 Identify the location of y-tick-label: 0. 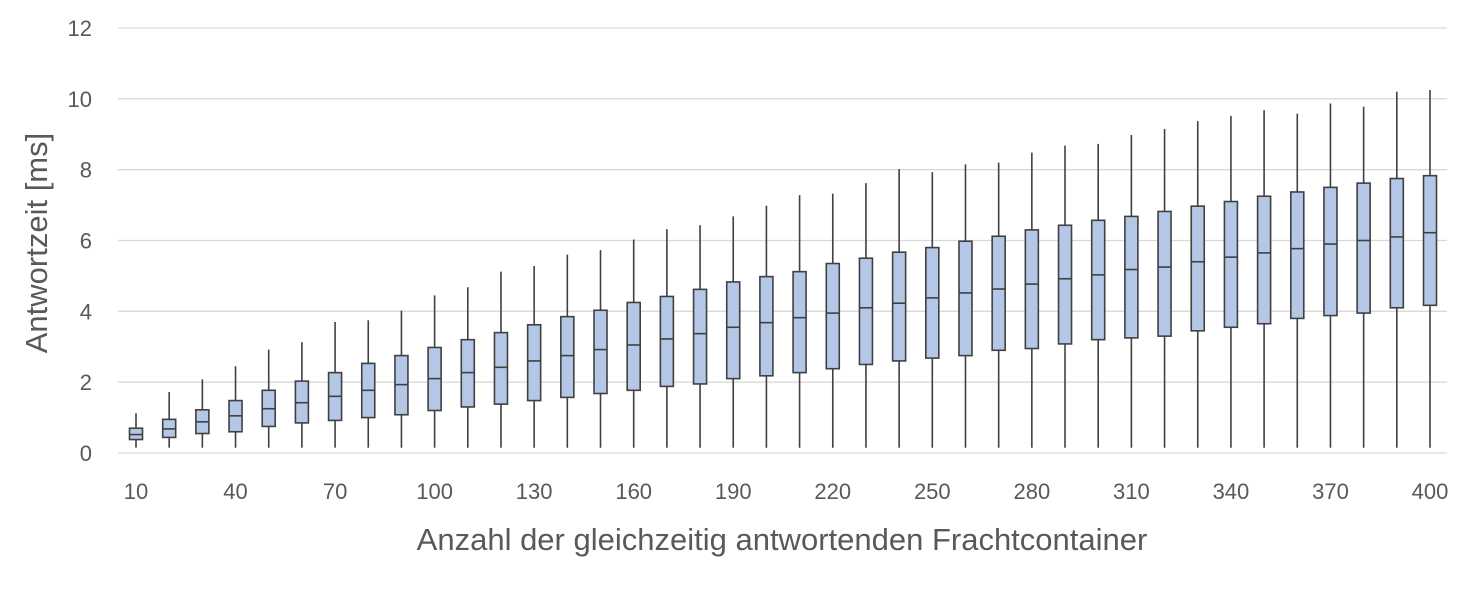
(86, 453).